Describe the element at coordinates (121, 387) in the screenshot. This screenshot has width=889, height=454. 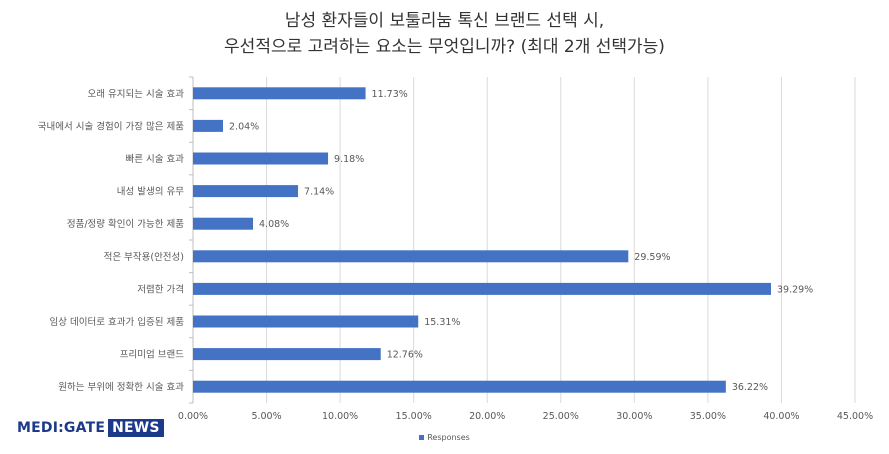
I see `category-label: 원하는 부위에 정확한 시술 효과` at that location.